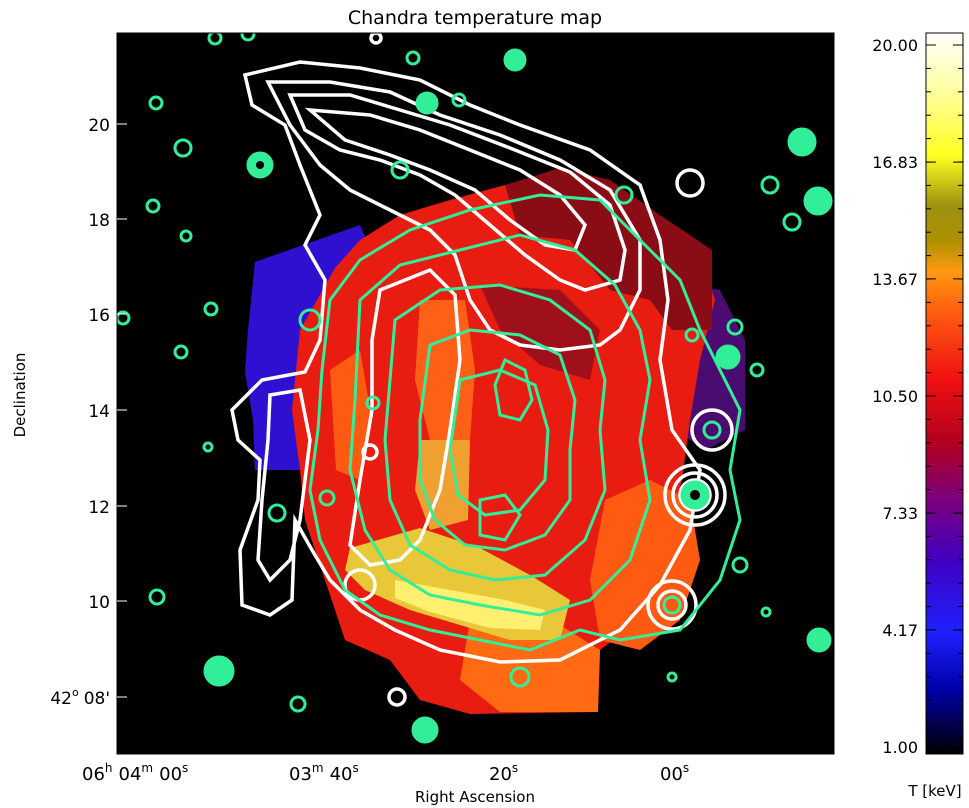 This screenshot has height=808, width=969. What do you see at coordinates (645, 565) in the screenshot?
I see `warm-patch-east` at bounding box center [645, 565].